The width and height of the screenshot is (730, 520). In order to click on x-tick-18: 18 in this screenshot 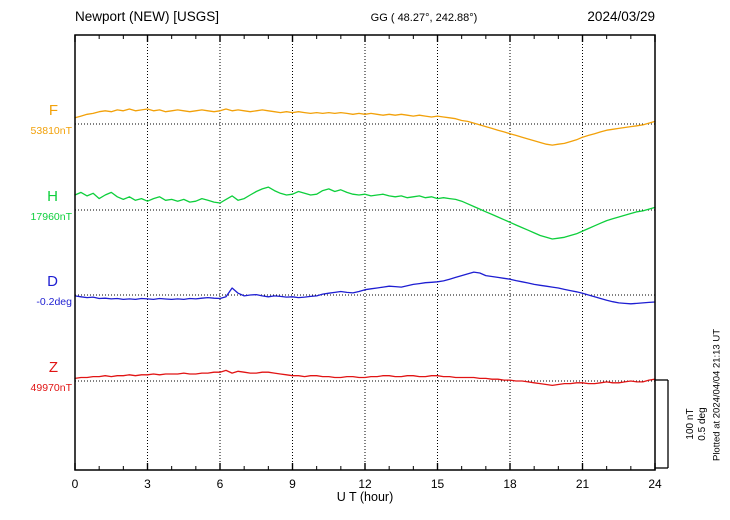, I will do `click(510, 484)`.